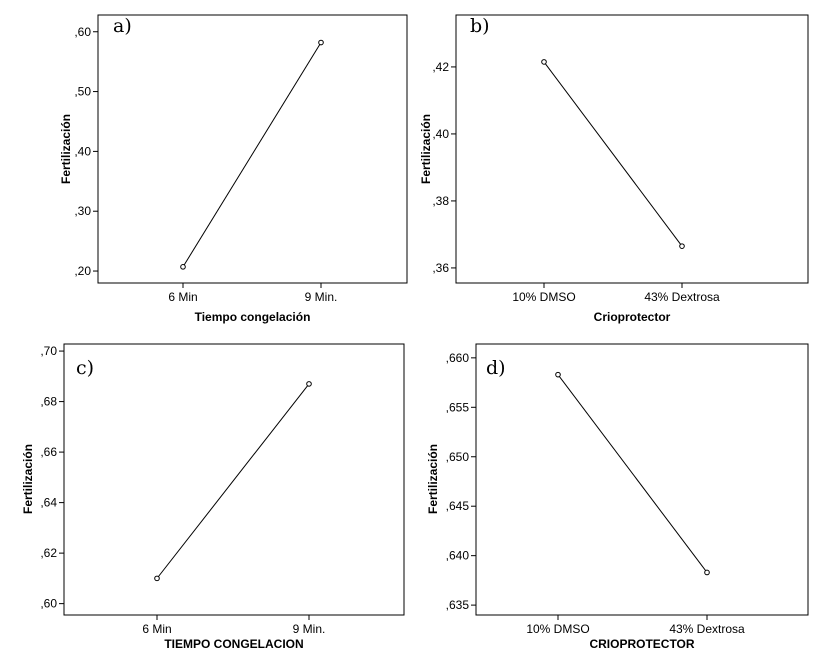  I want to click on panel-label: d), so click(496, 368).